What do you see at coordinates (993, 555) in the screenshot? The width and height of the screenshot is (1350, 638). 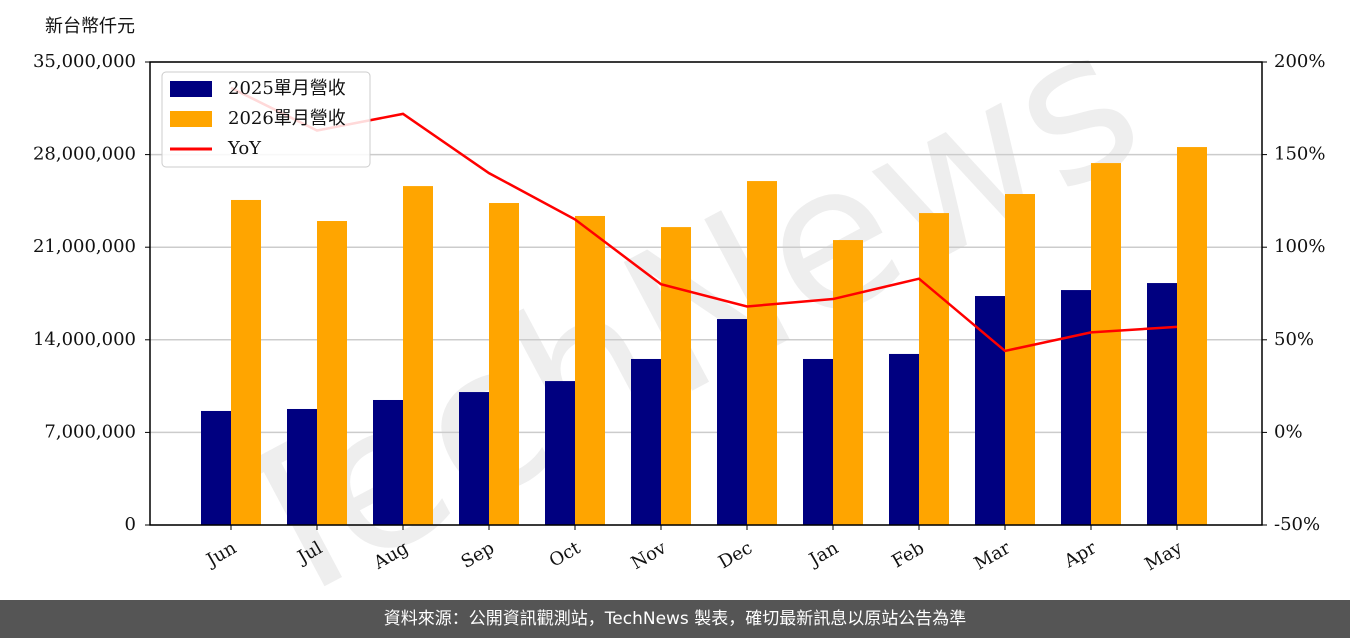 I see `x-tick-label: Mar` at bounding box center [993, 555].